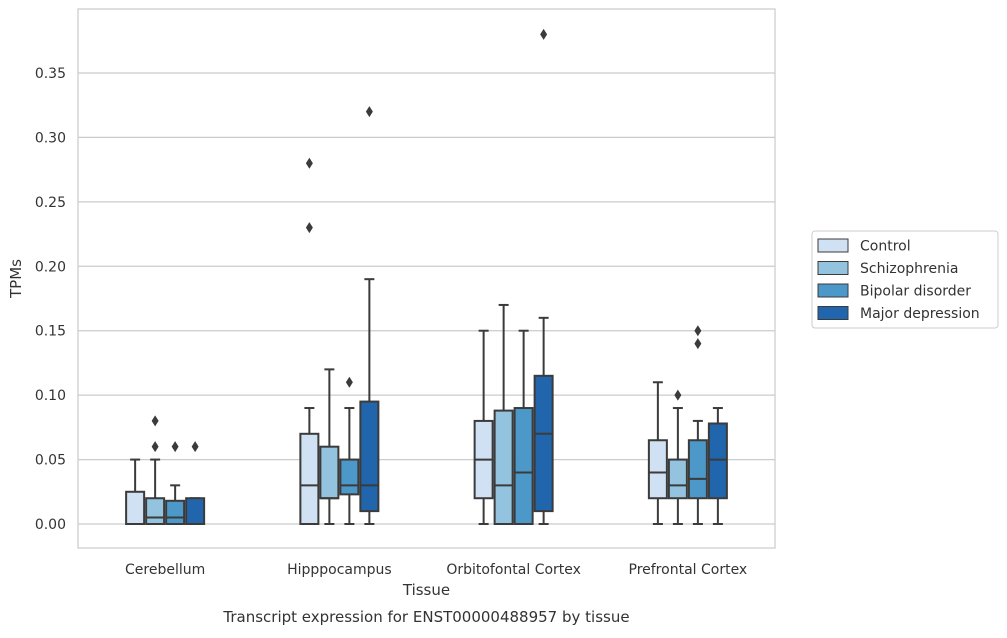 Image resolution: width=1007 pixels, height=638 pixels. I want to click on y-tick-label: 0.30, so click(50, 138).